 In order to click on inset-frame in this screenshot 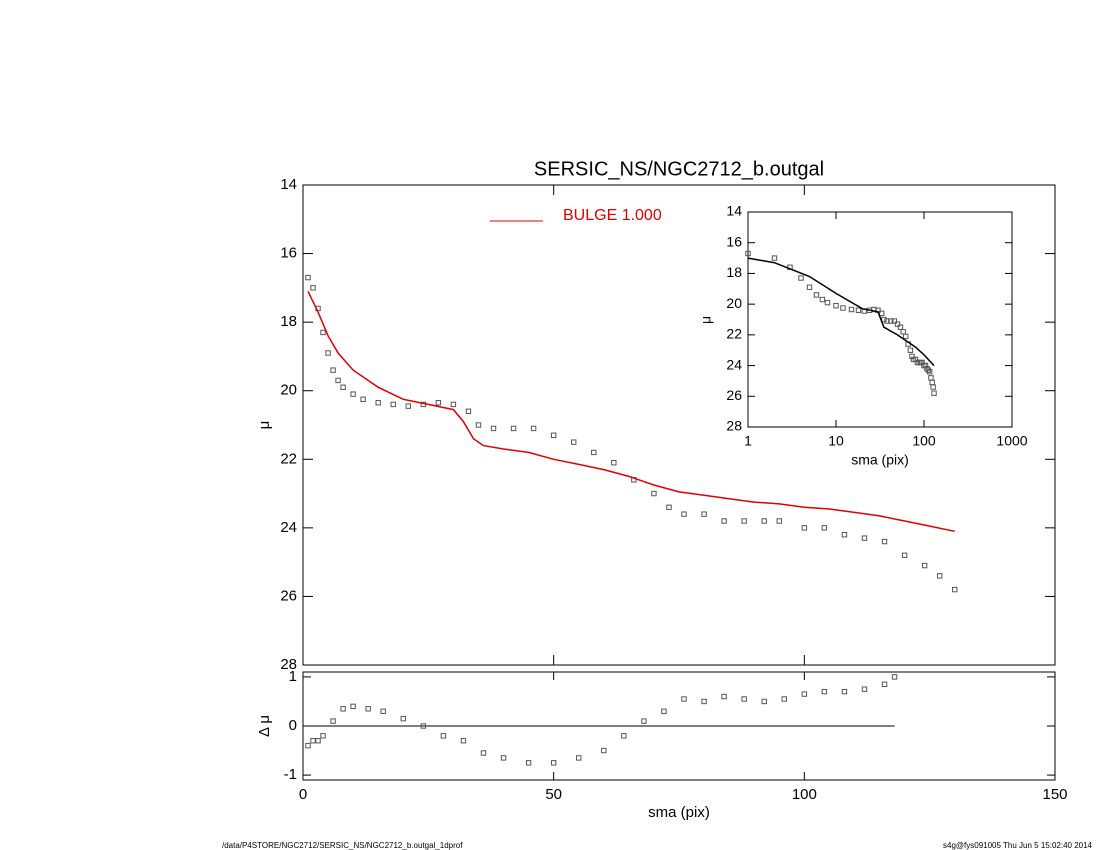, I will do `click(880, 319)`.